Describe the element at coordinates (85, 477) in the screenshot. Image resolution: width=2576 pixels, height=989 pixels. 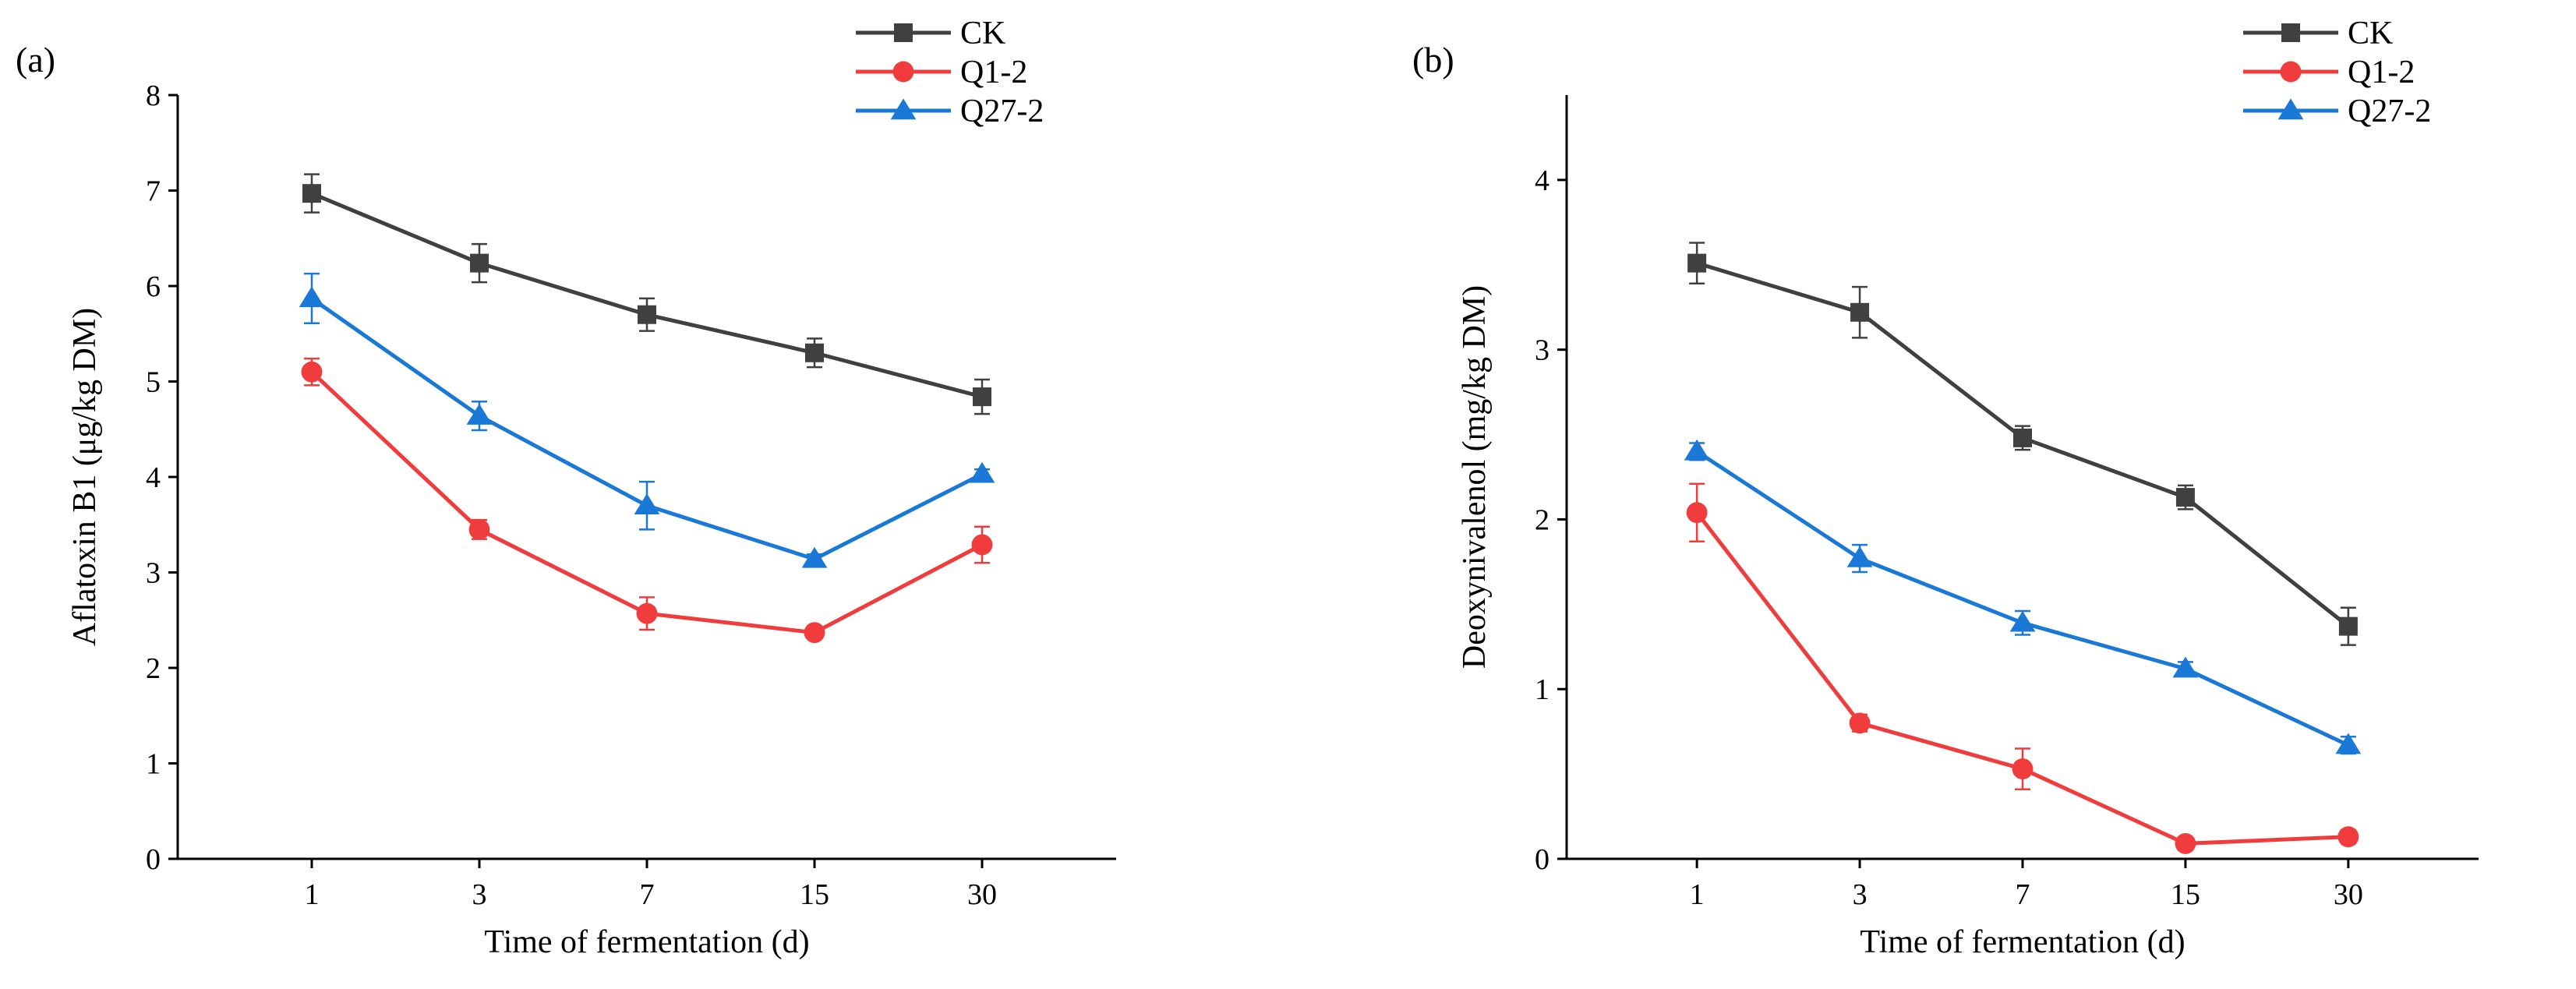
I see `y-axis-label: Aflatoxin B1 (μg/kg DM)` at that location.